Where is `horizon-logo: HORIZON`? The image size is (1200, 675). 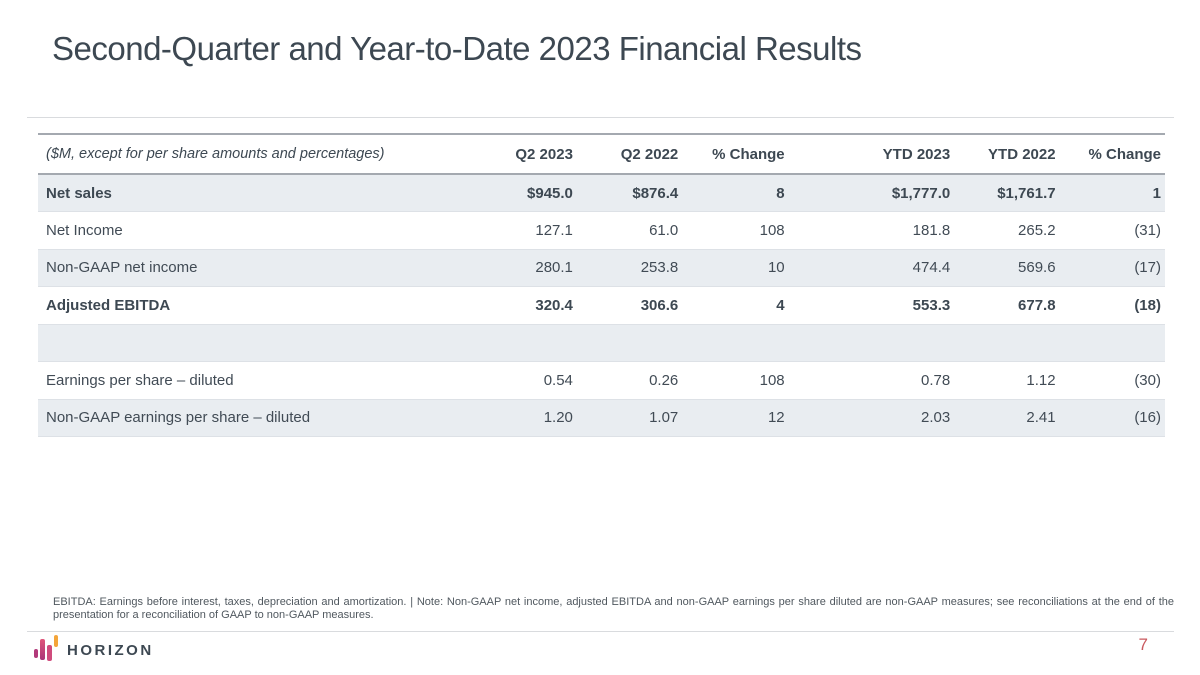
horizon-logo: HORIZON is located at coordinates (93, 650).